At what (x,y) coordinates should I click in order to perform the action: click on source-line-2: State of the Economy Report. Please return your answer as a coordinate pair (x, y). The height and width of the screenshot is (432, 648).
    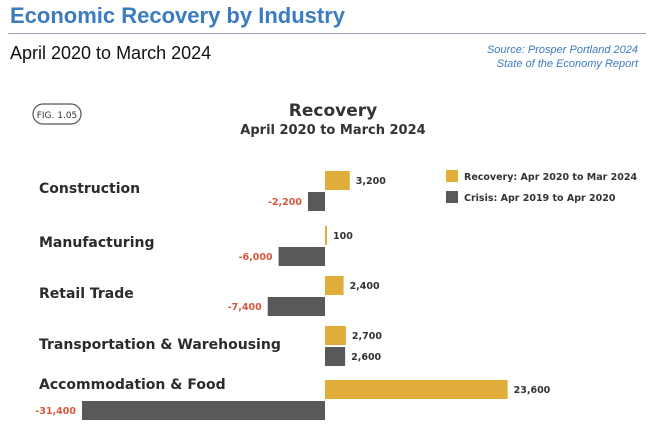
    Looking at the image, I should click on (567, 64).